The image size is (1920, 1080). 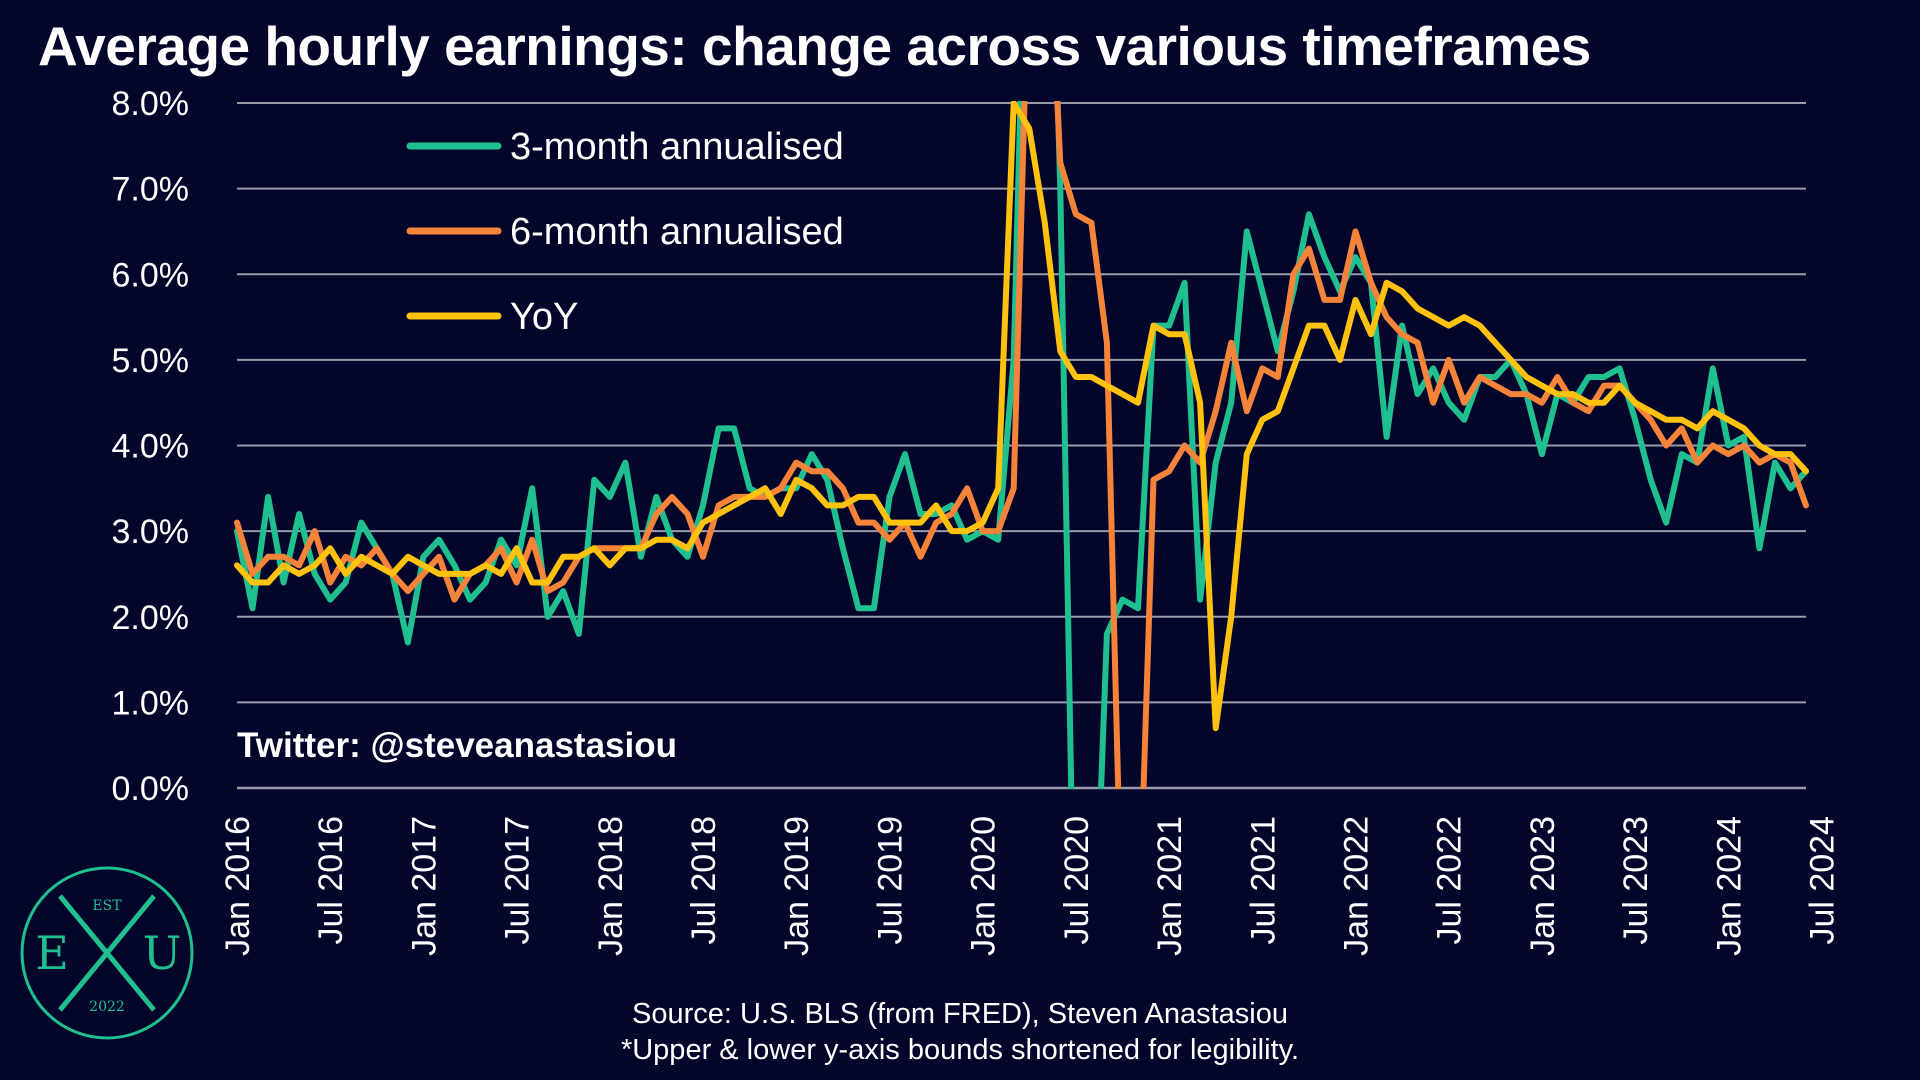 I want to click on y-tick-label: 0.0%, so click(x=151, y=789).